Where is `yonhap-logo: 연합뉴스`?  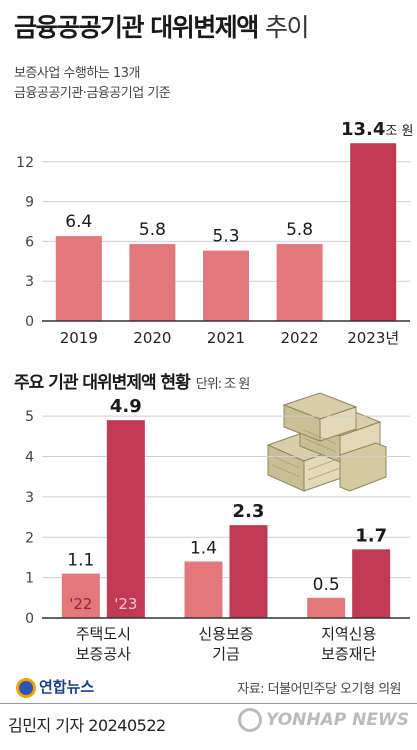
yonhap-logo: 연합뉴스 is located at coordinates (55, 687).